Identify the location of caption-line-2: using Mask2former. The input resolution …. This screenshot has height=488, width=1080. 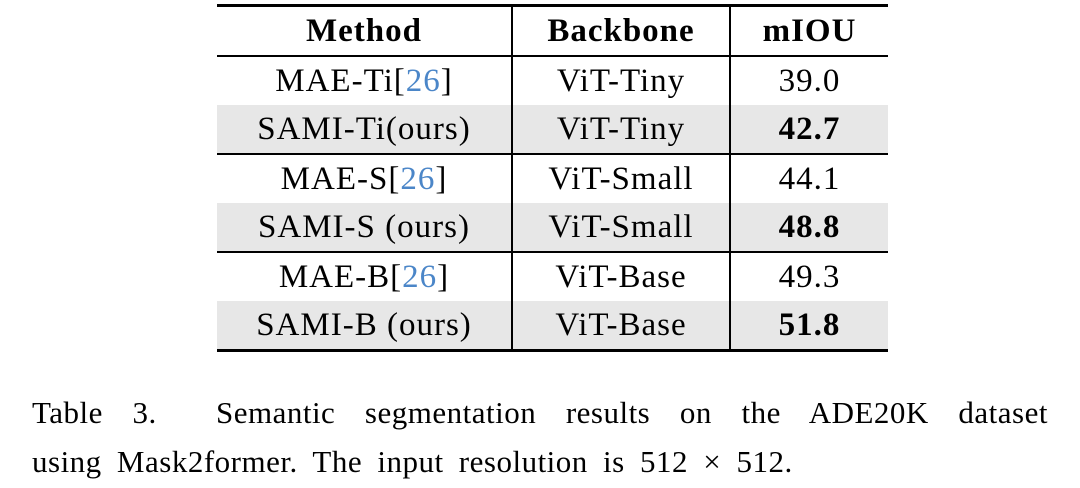
(412, 461).